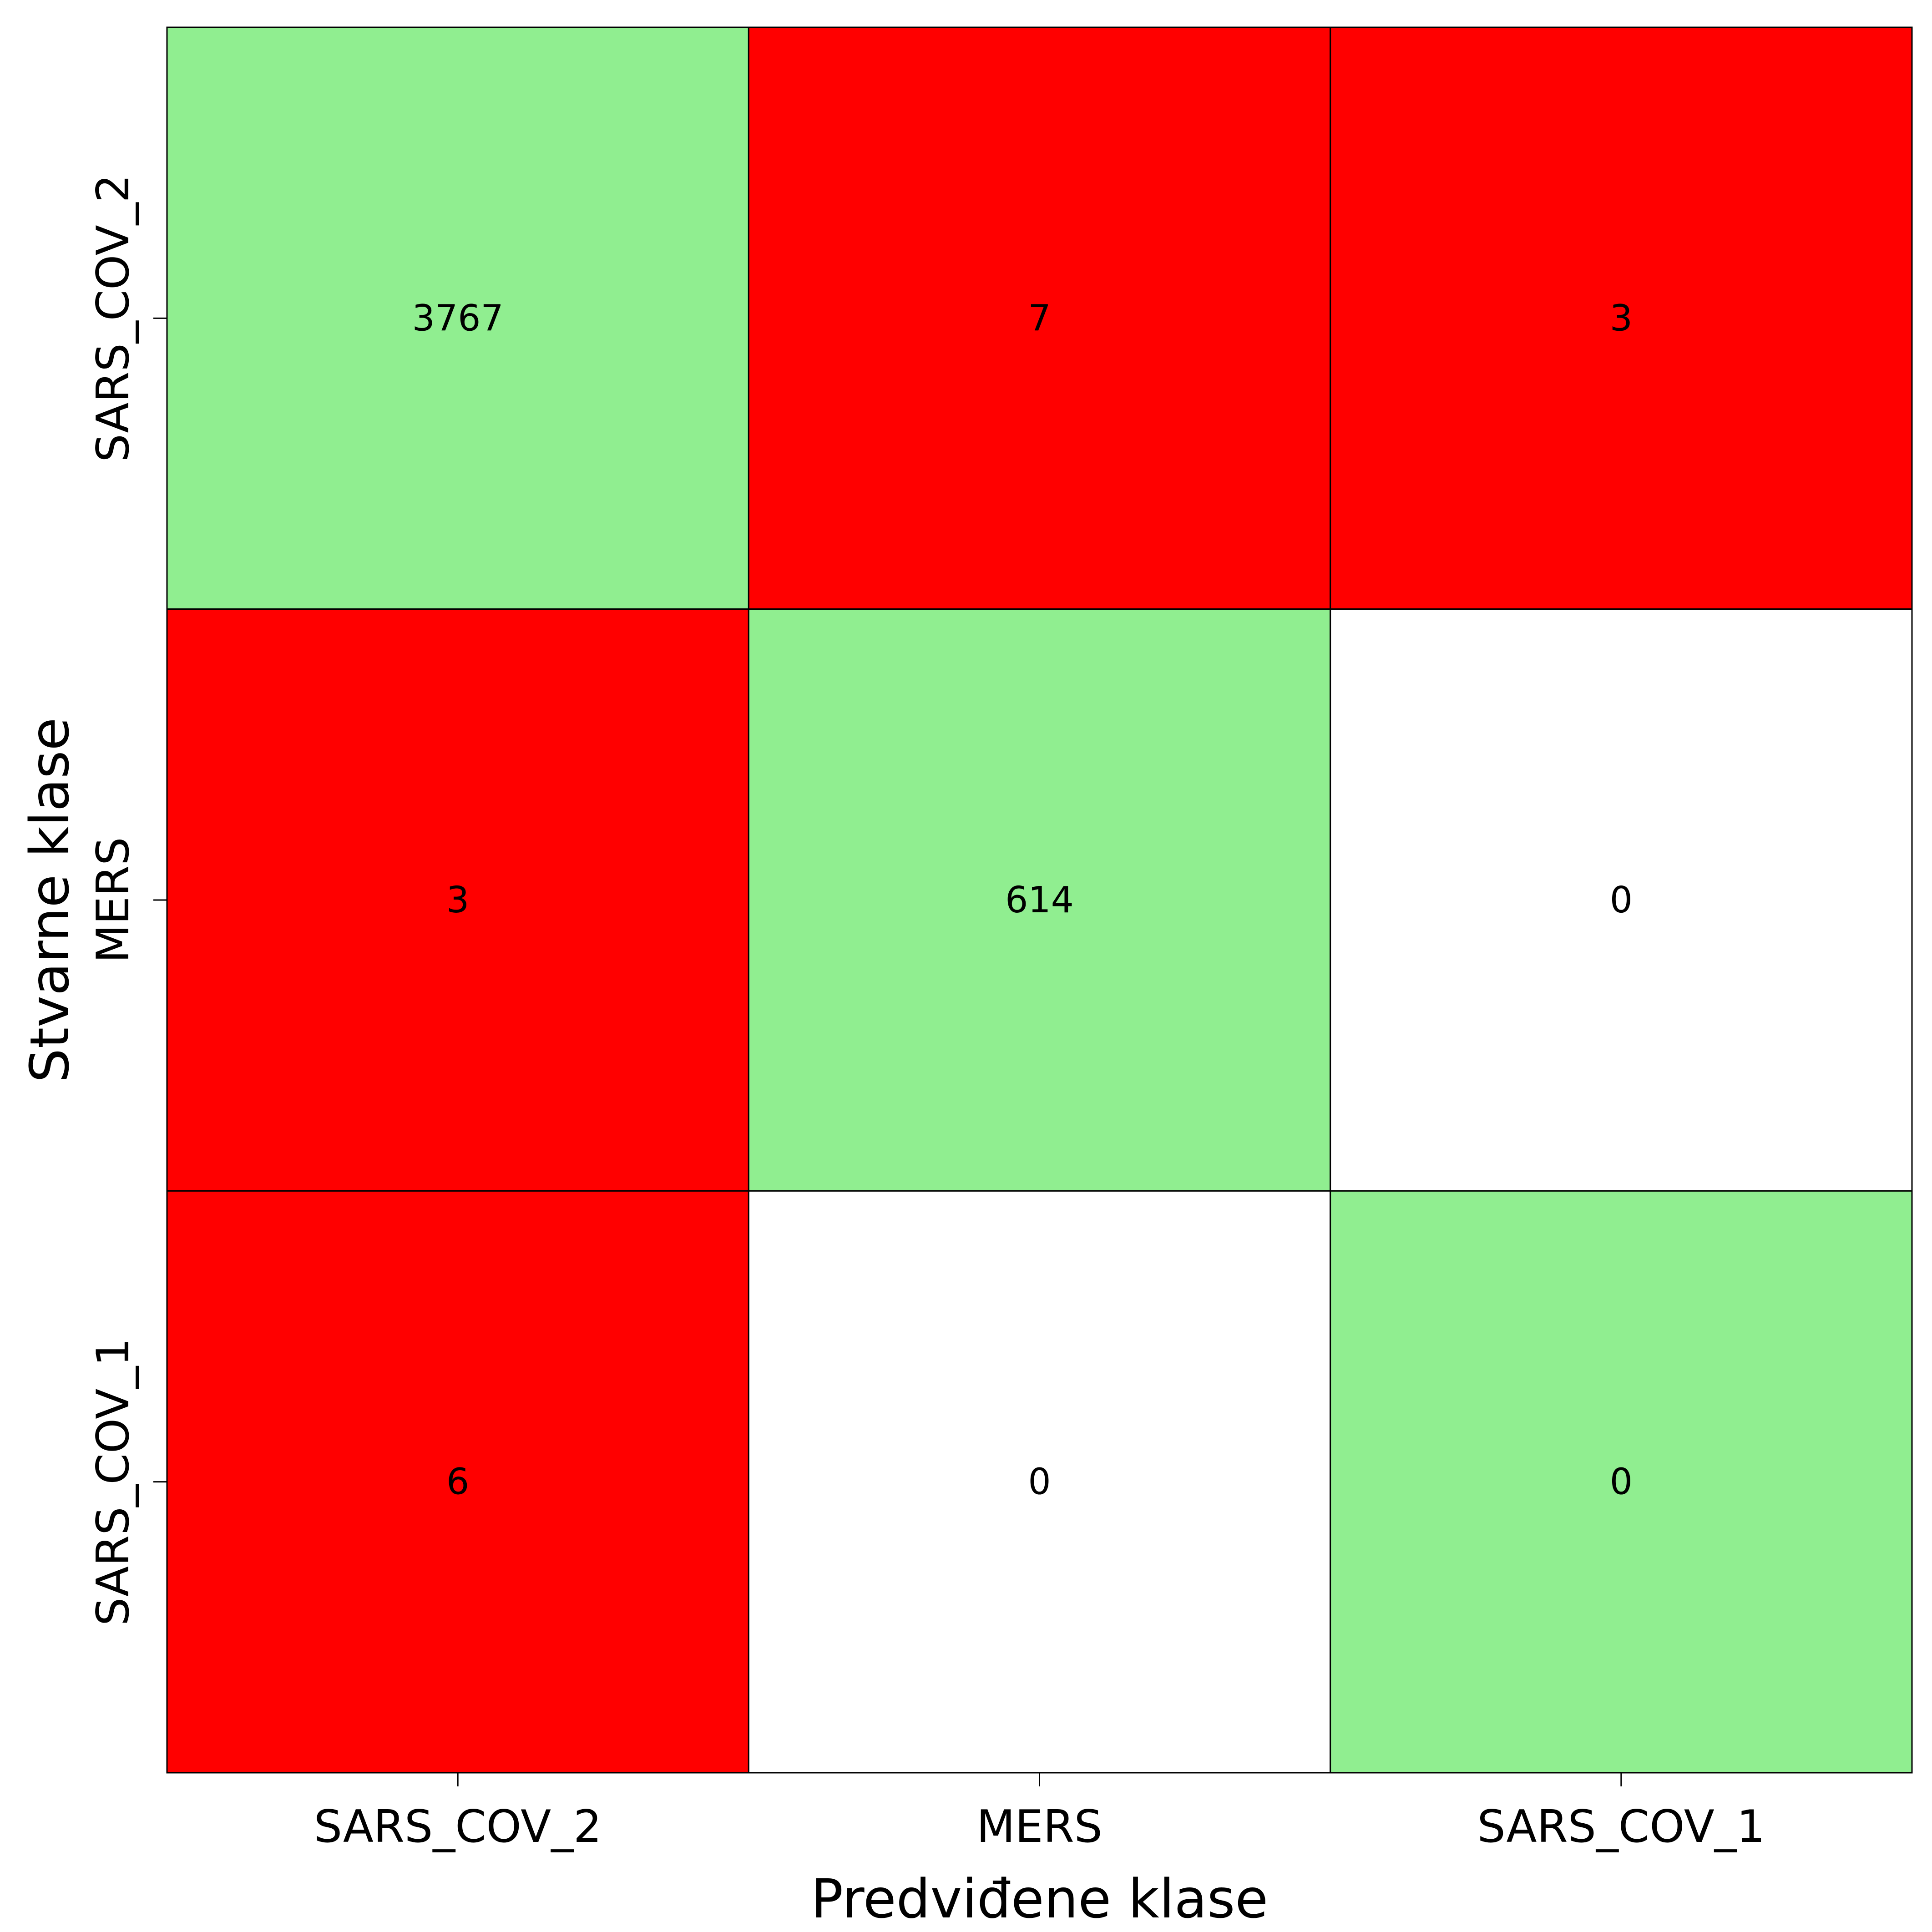 The image size is (1932, 1932). Describe the element at coordinates (113, 318) in the screenshot. I see `y-tick-label: SARS_COV_2` at that location.